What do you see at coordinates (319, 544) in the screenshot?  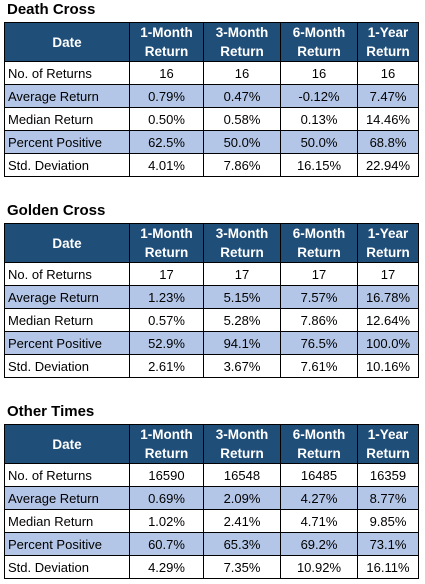 I see `table-cell: 69.2%` at bounding box center [319, 544].